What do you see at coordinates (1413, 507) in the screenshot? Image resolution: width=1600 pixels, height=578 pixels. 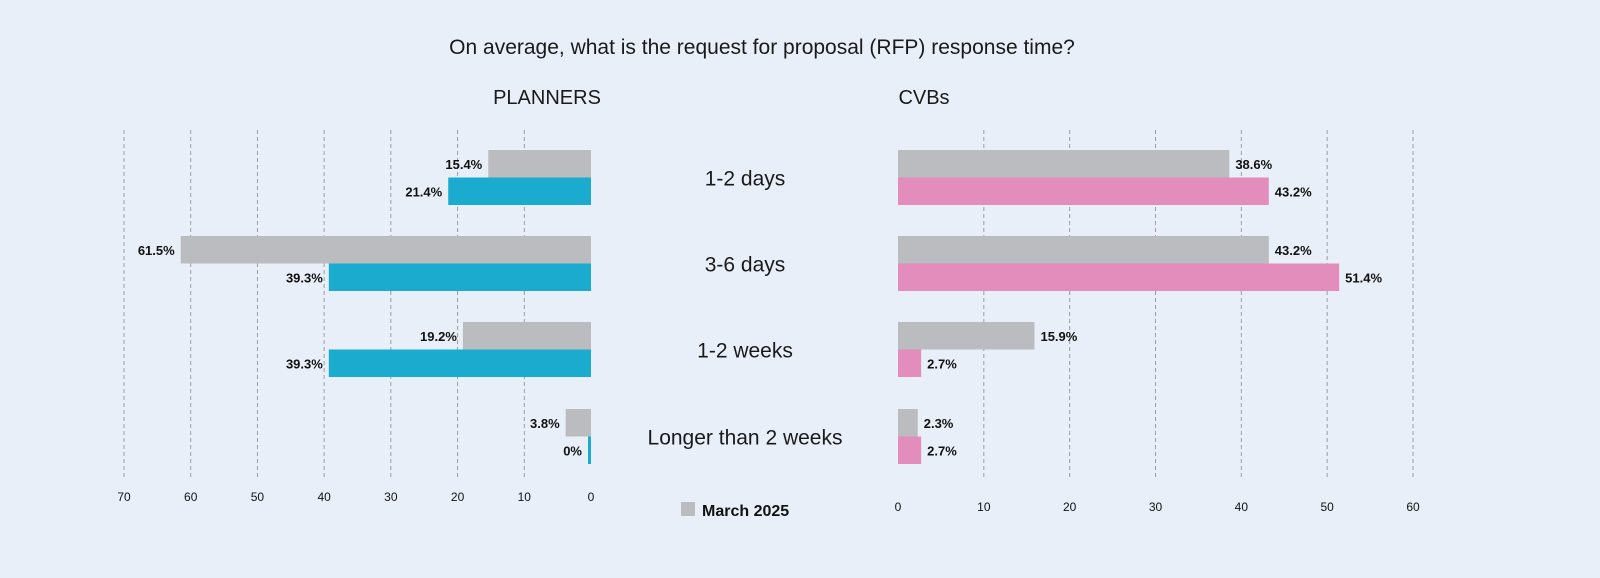 I see `cvbs-tick-label: 60` at bounding box center [1413, 507].